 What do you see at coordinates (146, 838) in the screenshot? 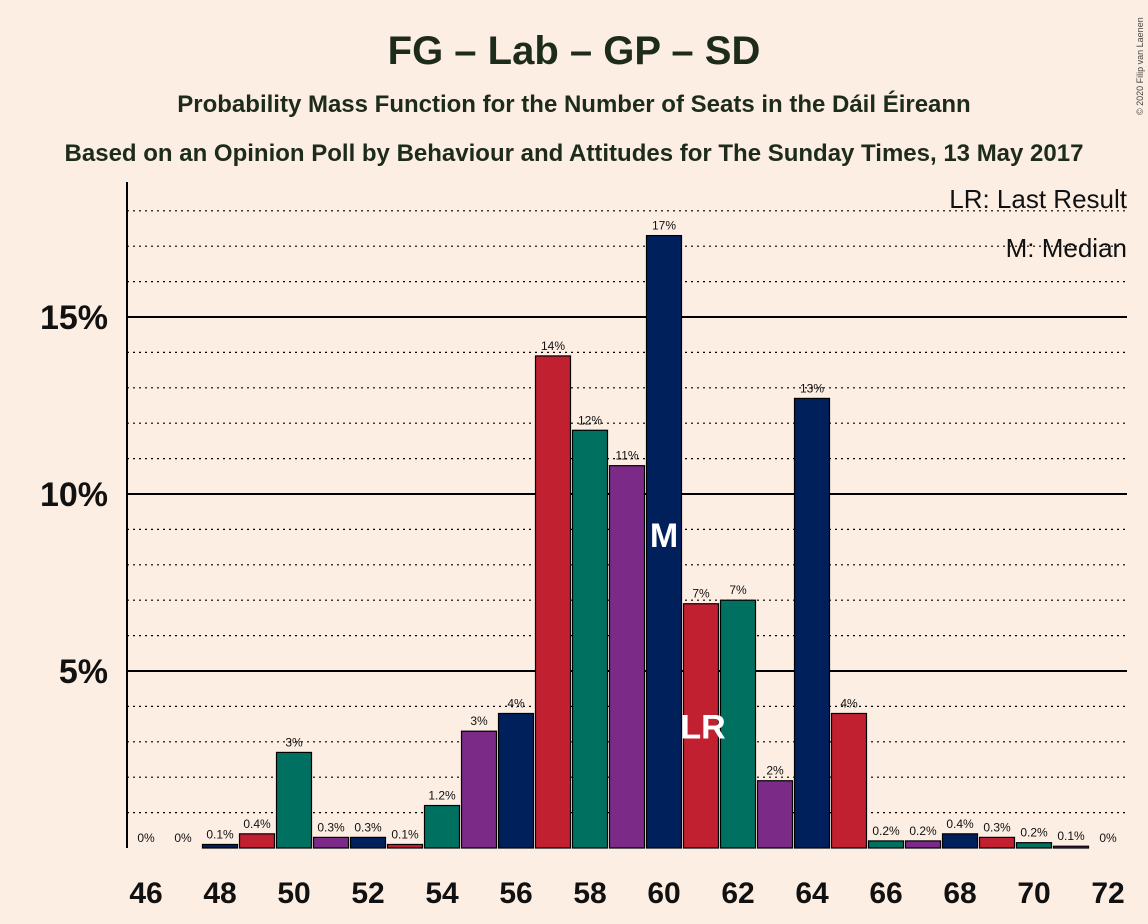
I see `data-label-46: 0%` at bounding box center [146, 838].